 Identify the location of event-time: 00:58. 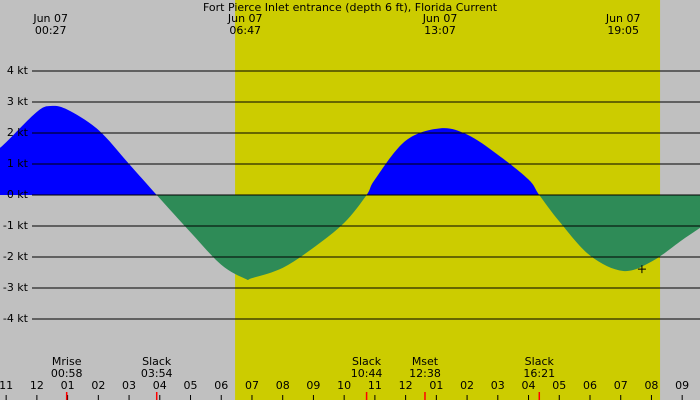
(67, 373).